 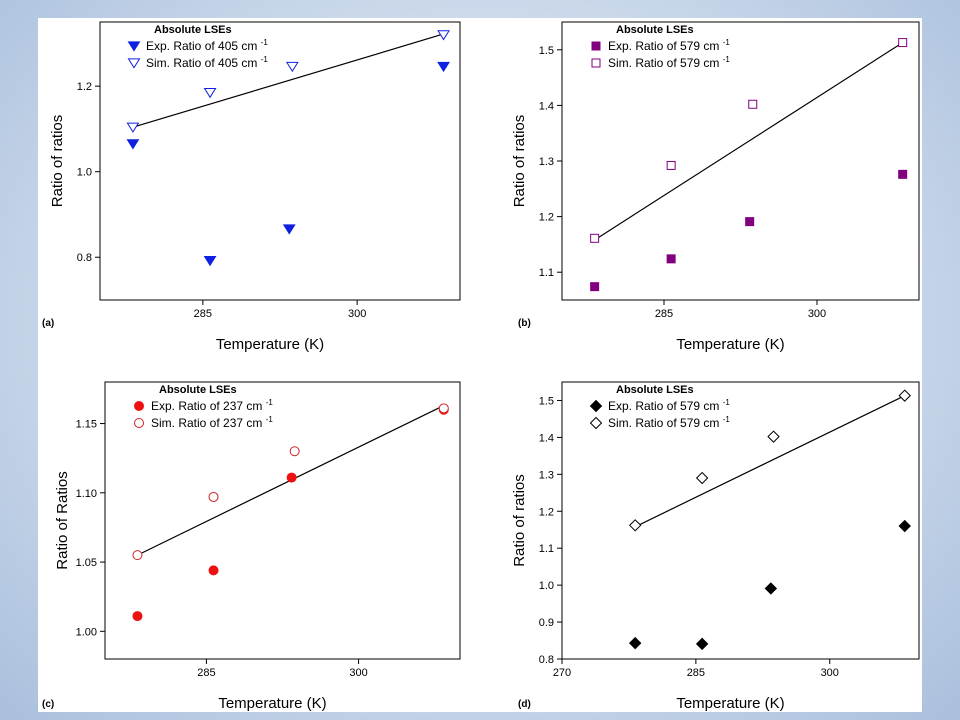 What do you see at coordinates (86, 494) in the screenshot?
I see `y-tick-label: 1.10` at bounding box center [86, 494].